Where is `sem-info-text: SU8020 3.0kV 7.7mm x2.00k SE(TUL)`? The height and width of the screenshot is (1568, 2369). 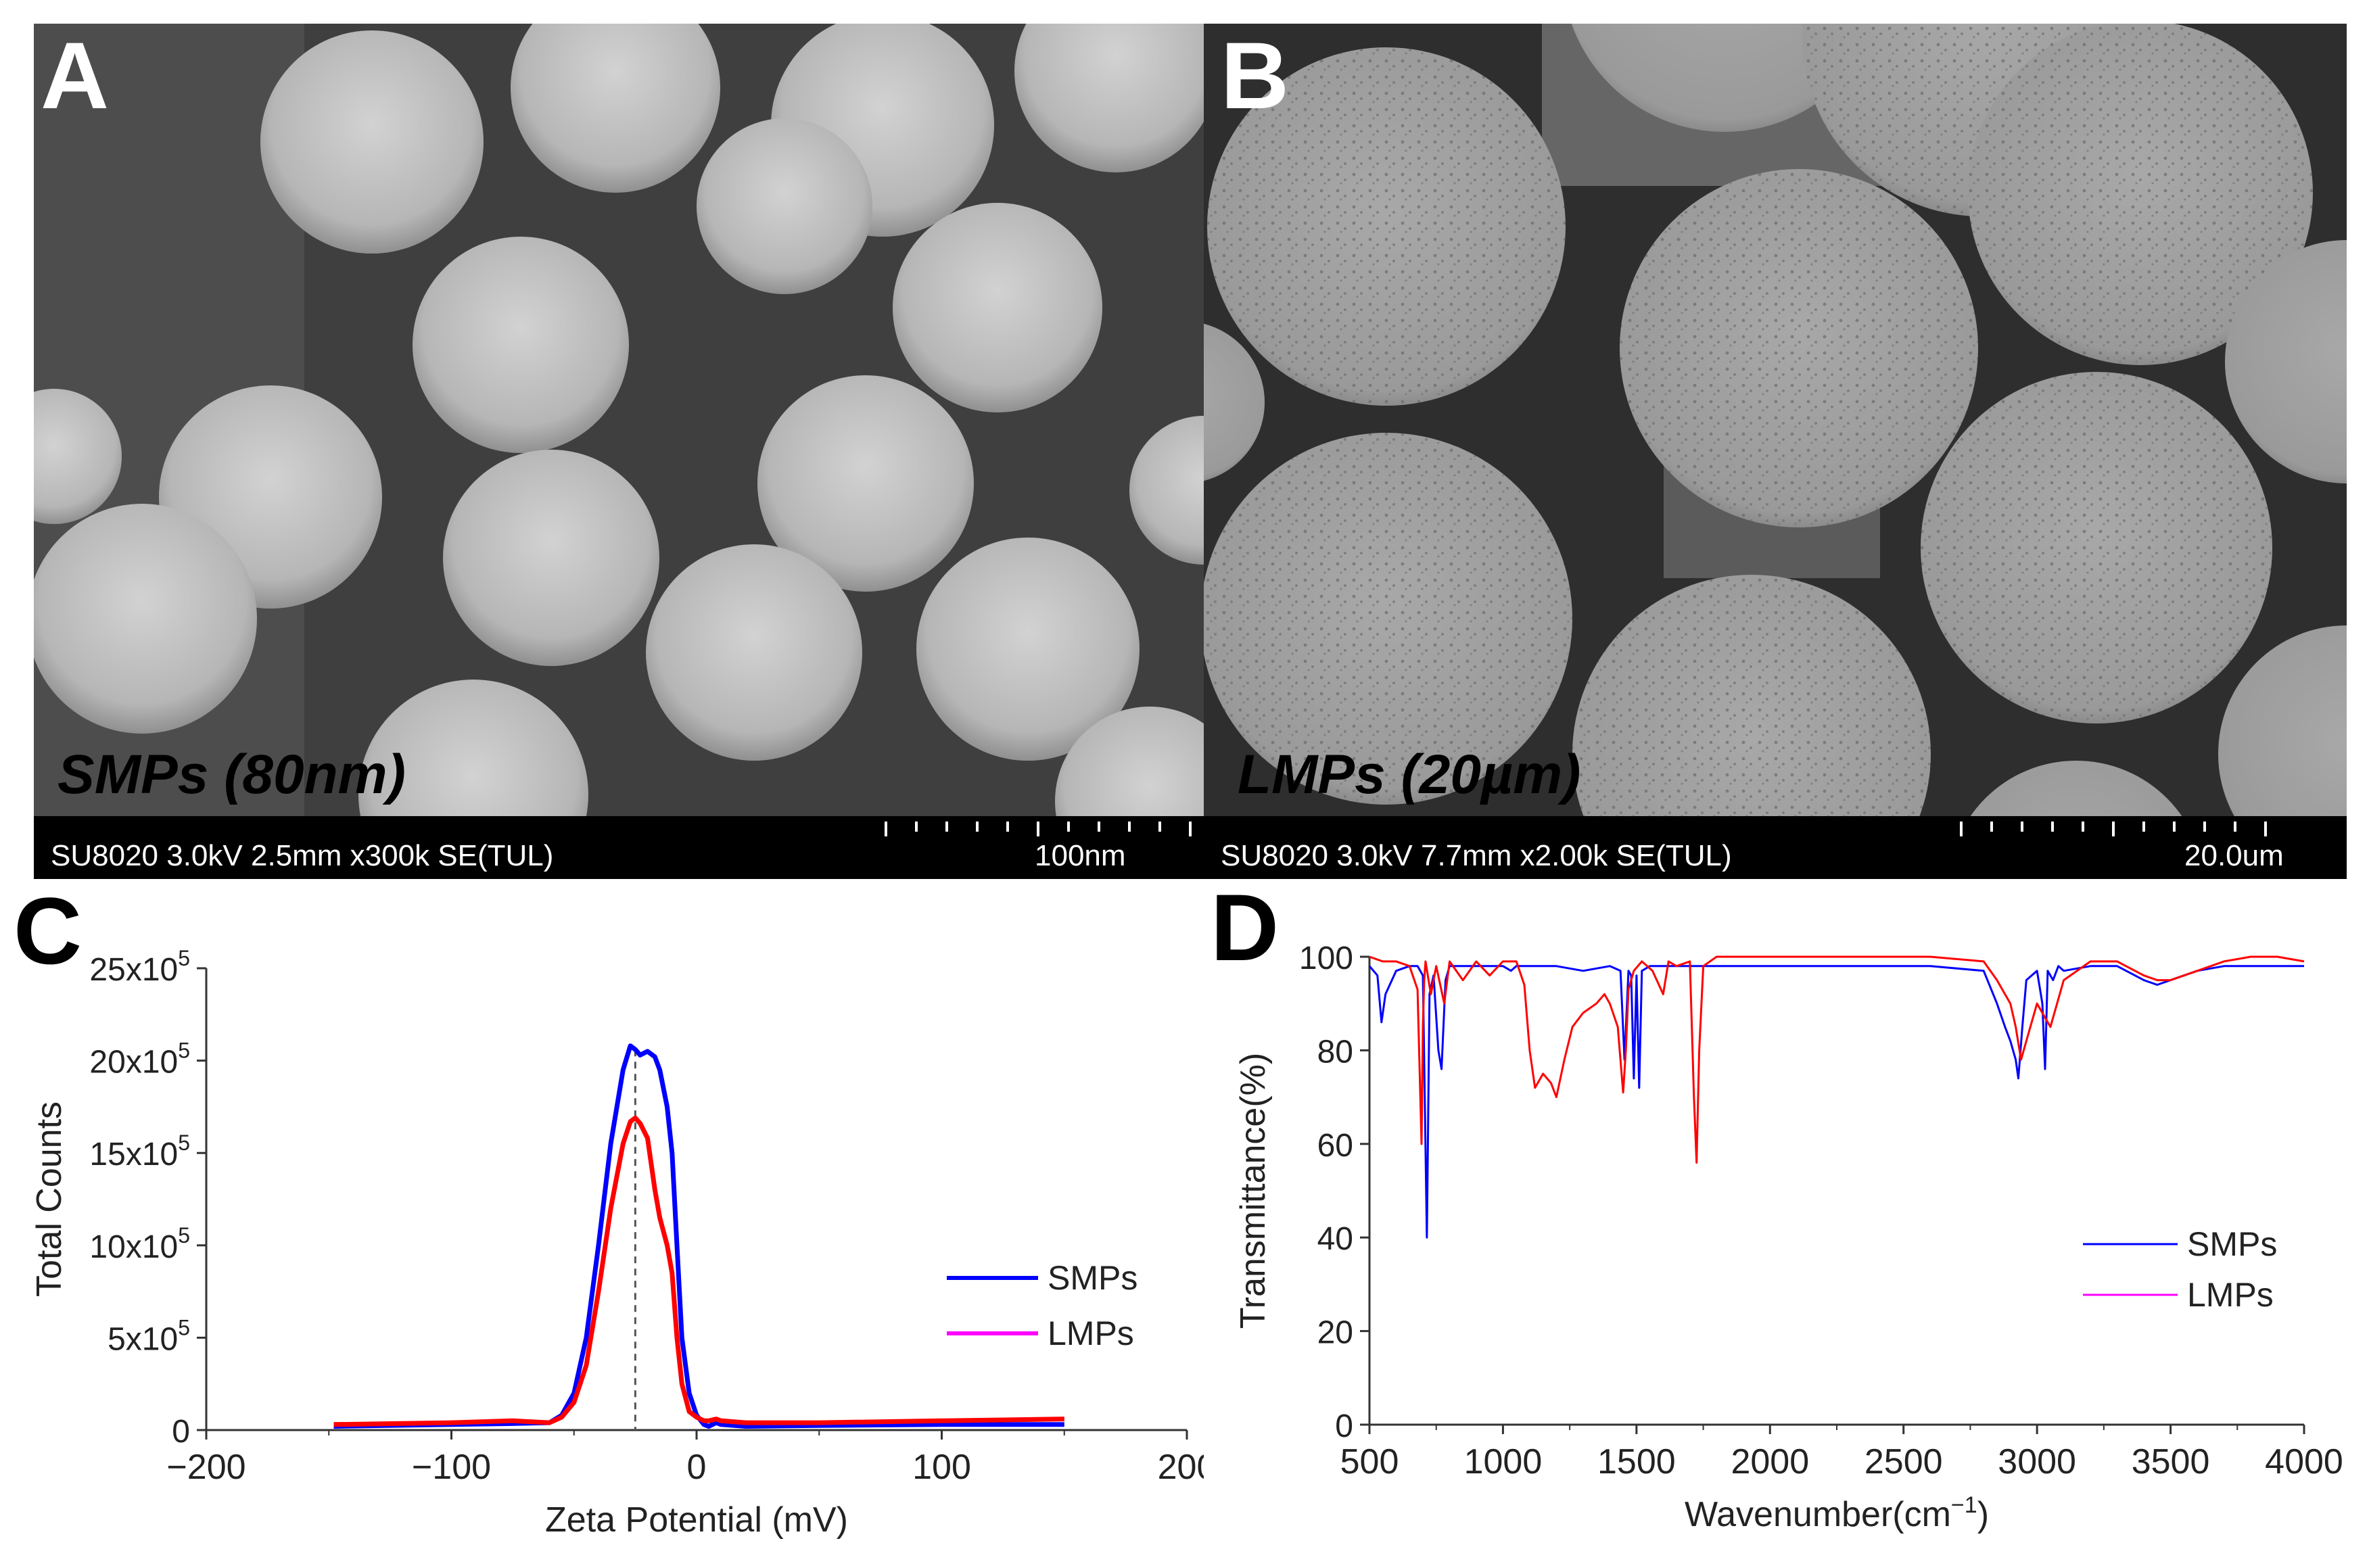
sem-info-text: SU8020 3.0kV 7.7mm x2.00k SE(TUL) is located at coordinates (1476, 856).